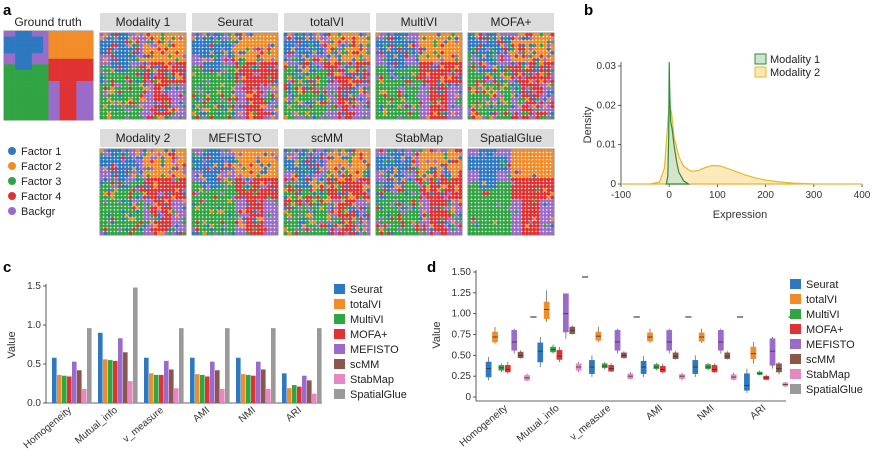 The height and width of the screenshot is (466, 875). I want to click on tile-map, so click(143, 192).